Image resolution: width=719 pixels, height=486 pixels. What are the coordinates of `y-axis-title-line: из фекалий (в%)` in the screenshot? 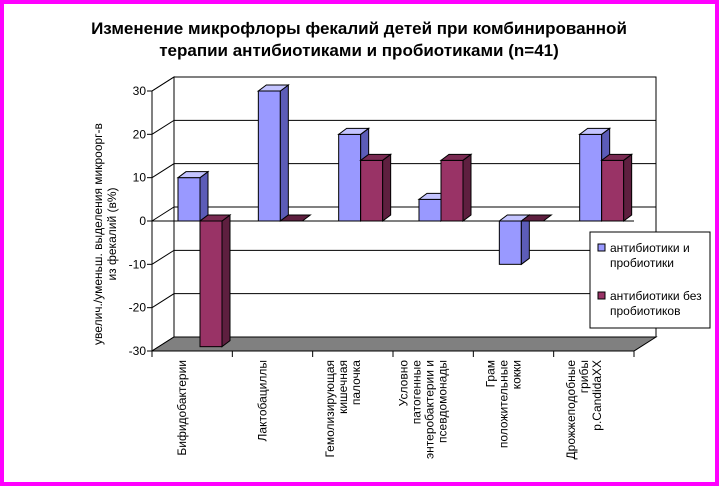 It's located at (112, 233).